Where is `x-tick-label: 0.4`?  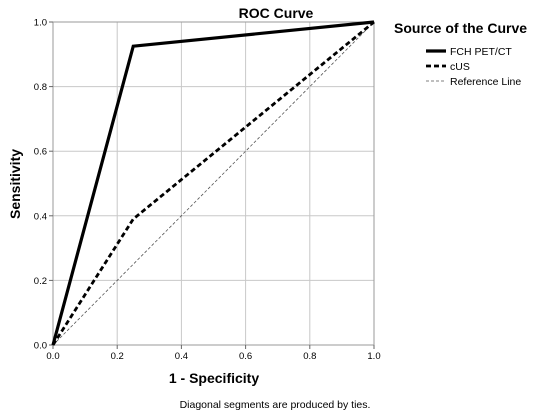
x-tick-label: 0.4 is located at coordinates (181, 356).